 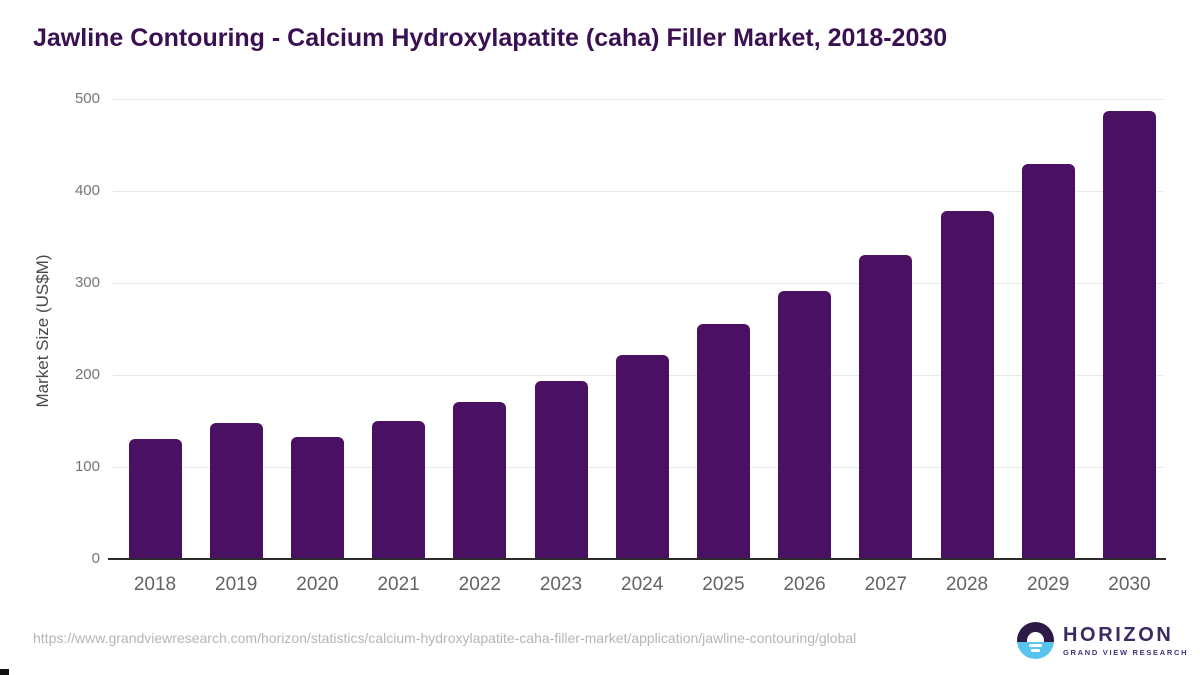 What do you see at coordinates (317, 497) in the screenshot?
I see `bar-2020` at bounding box center [317, 497].